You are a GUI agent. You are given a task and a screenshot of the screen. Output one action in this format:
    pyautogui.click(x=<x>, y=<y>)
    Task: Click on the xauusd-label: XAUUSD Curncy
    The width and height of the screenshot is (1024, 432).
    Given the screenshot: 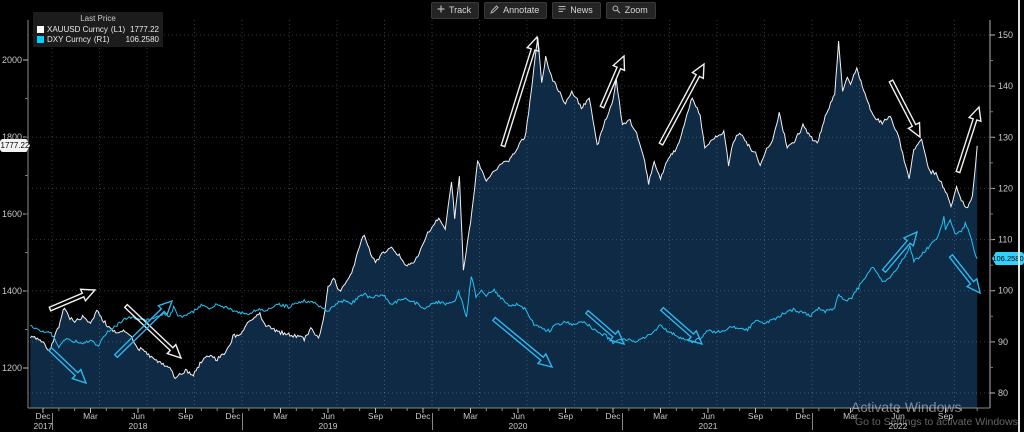 What is the action you would take?
    pyautogui.click(x=77, y=29)
    